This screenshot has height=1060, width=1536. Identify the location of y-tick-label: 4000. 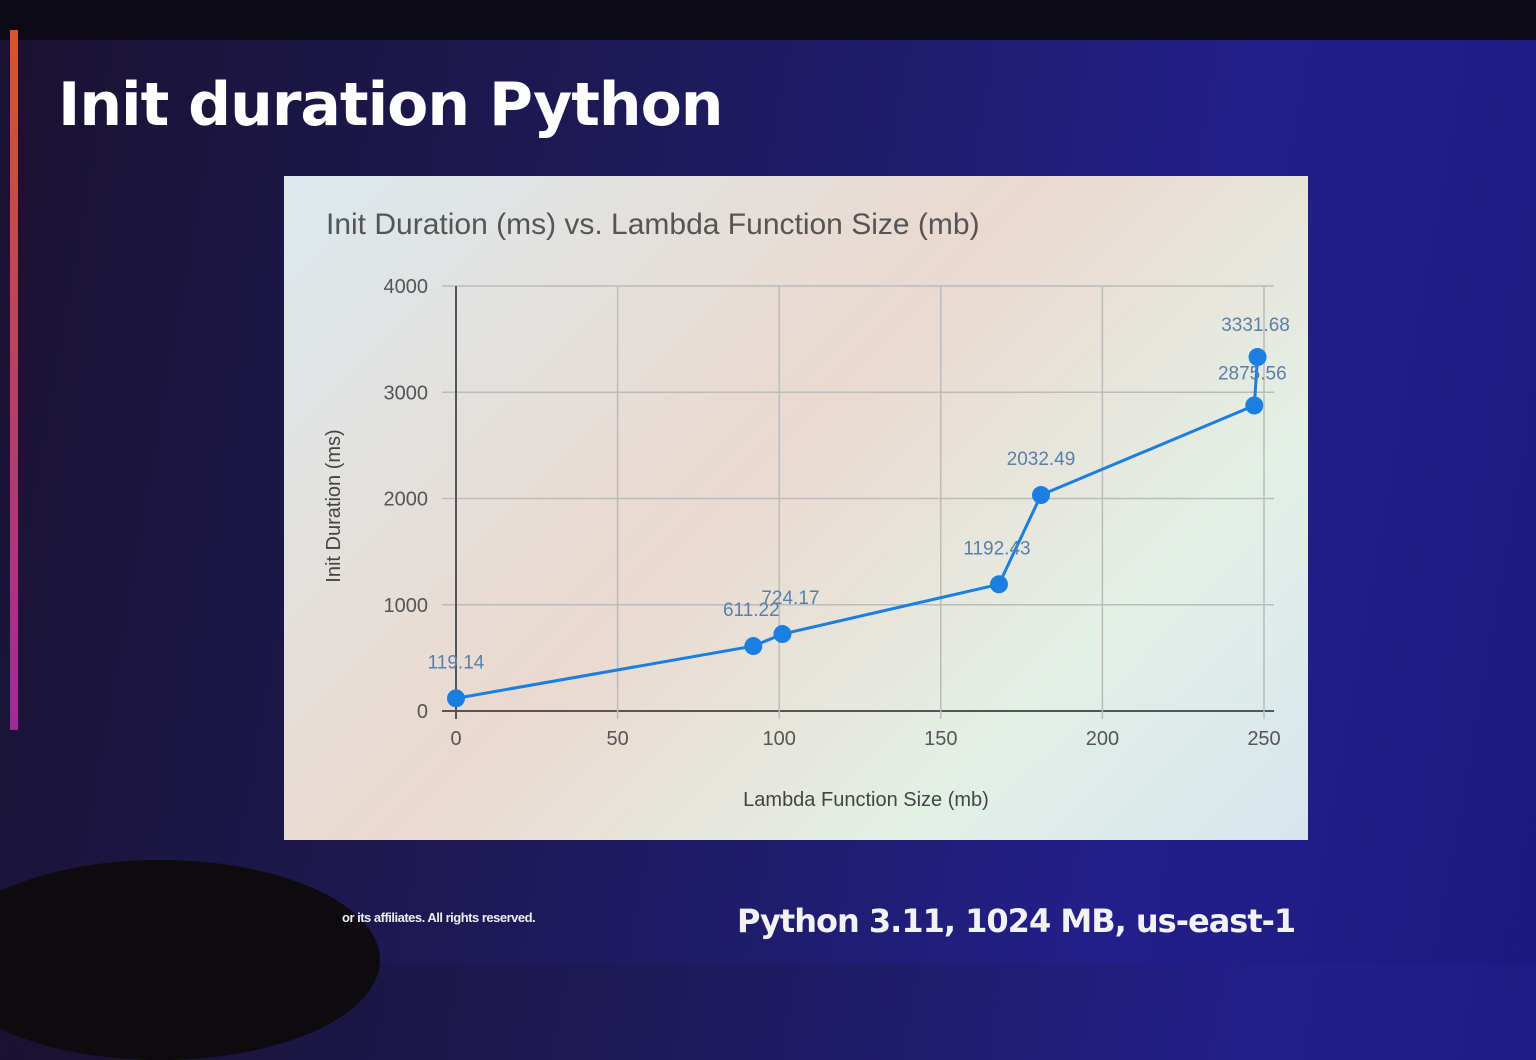
(406, 287).